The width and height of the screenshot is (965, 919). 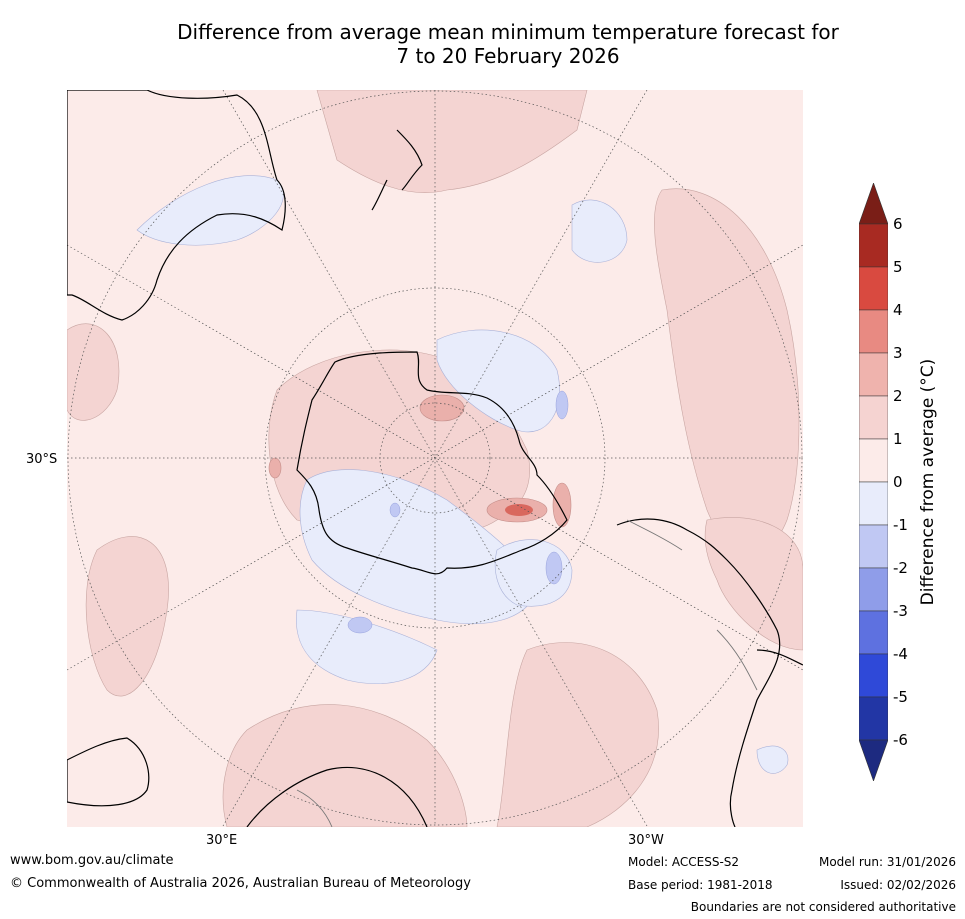 What do you see at coordinates (508, 56) in the screenshot?
I see `title-line-2: 7 to 20 February 2026` at bounding box center [508, 56].